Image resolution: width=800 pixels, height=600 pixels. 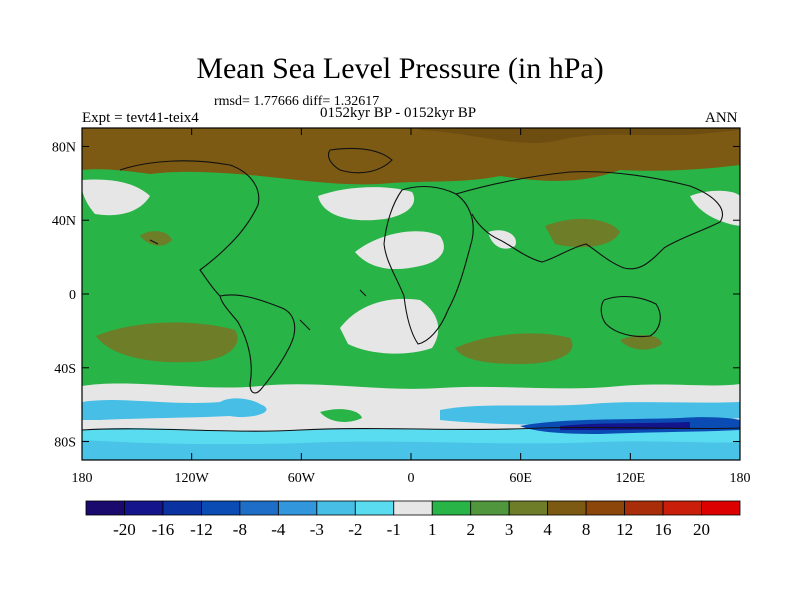 What do you see at coordinates (580, 136) in the screenshot?
I see `region-arctic-core` at bounding box center [580, 136].